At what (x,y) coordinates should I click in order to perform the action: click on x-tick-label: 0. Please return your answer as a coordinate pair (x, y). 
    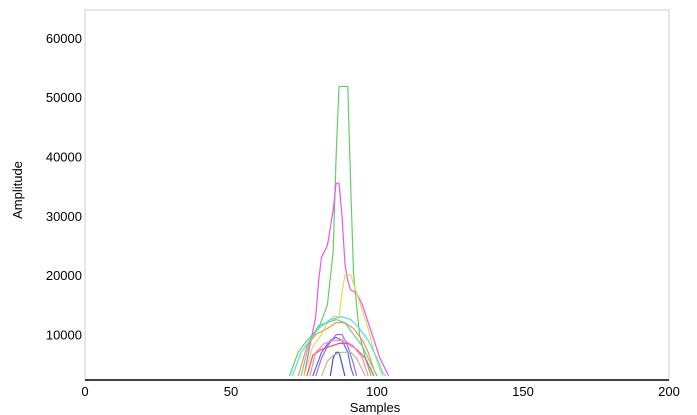
    Looking at the image, I should click on (84, 391).